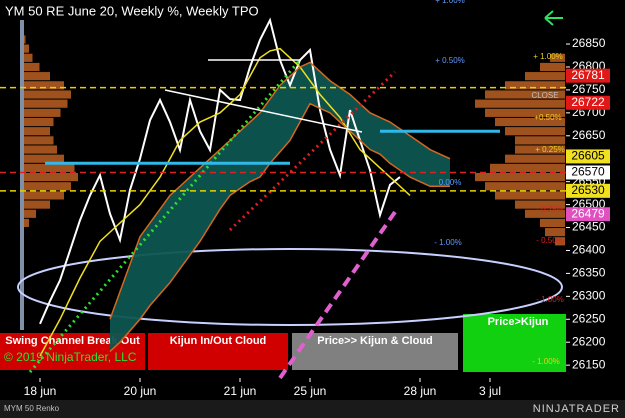 This screenshot has height=418, width=625. What do you see at coordinates (544, 95) in the screenshot?
I see `percent-annotation: CLOSE` at bounding box center [544, 95].